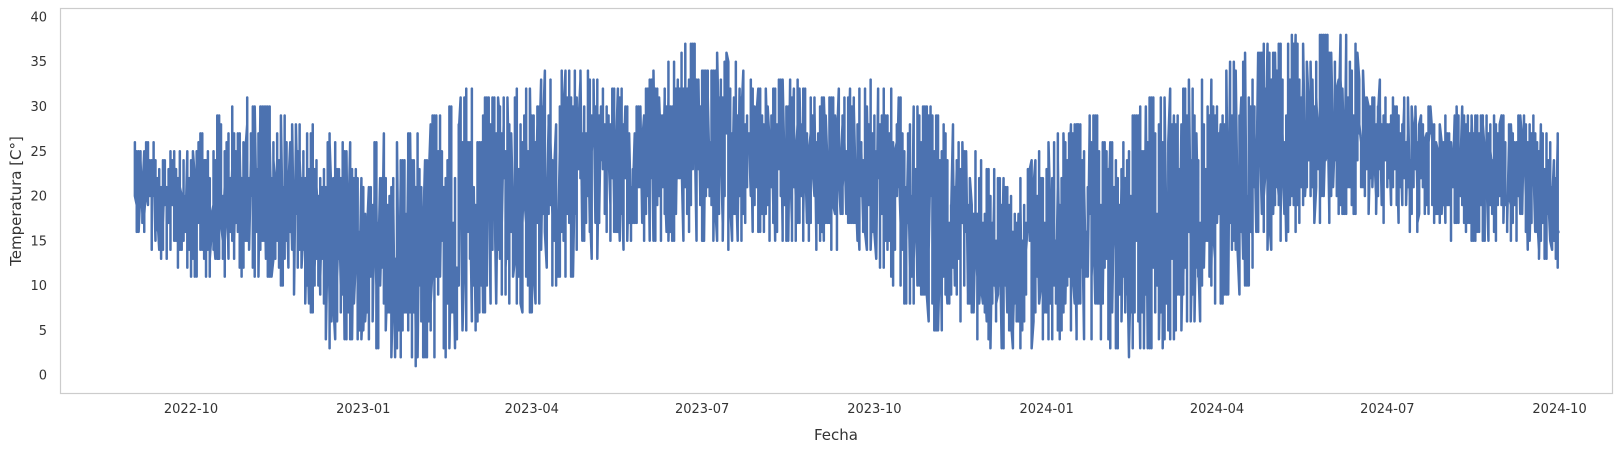  I want to click on y-tick-label: 25, so click(38, 152).